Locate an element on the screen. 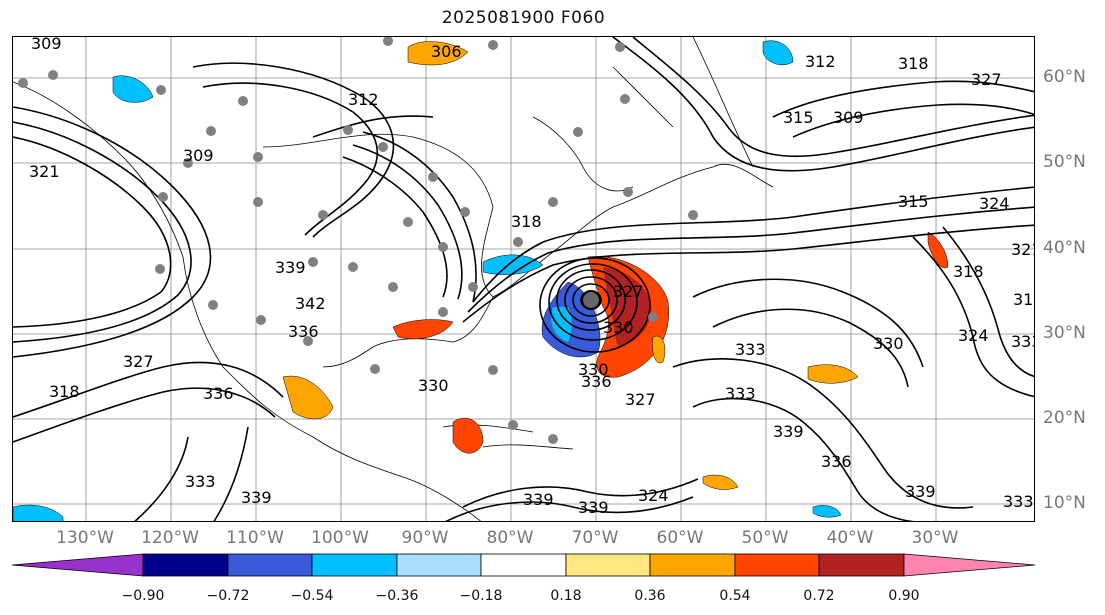 This screenshot has width=1105, height=615. contour-label: 342 is located at coordinates (310, 303).